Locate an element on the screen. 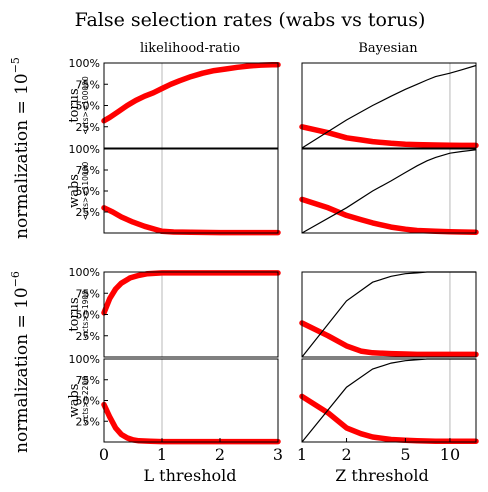 This screenshot has width=488, height=492. row-sublabel: <cts>=110000 is located at coordinates (85, 191).